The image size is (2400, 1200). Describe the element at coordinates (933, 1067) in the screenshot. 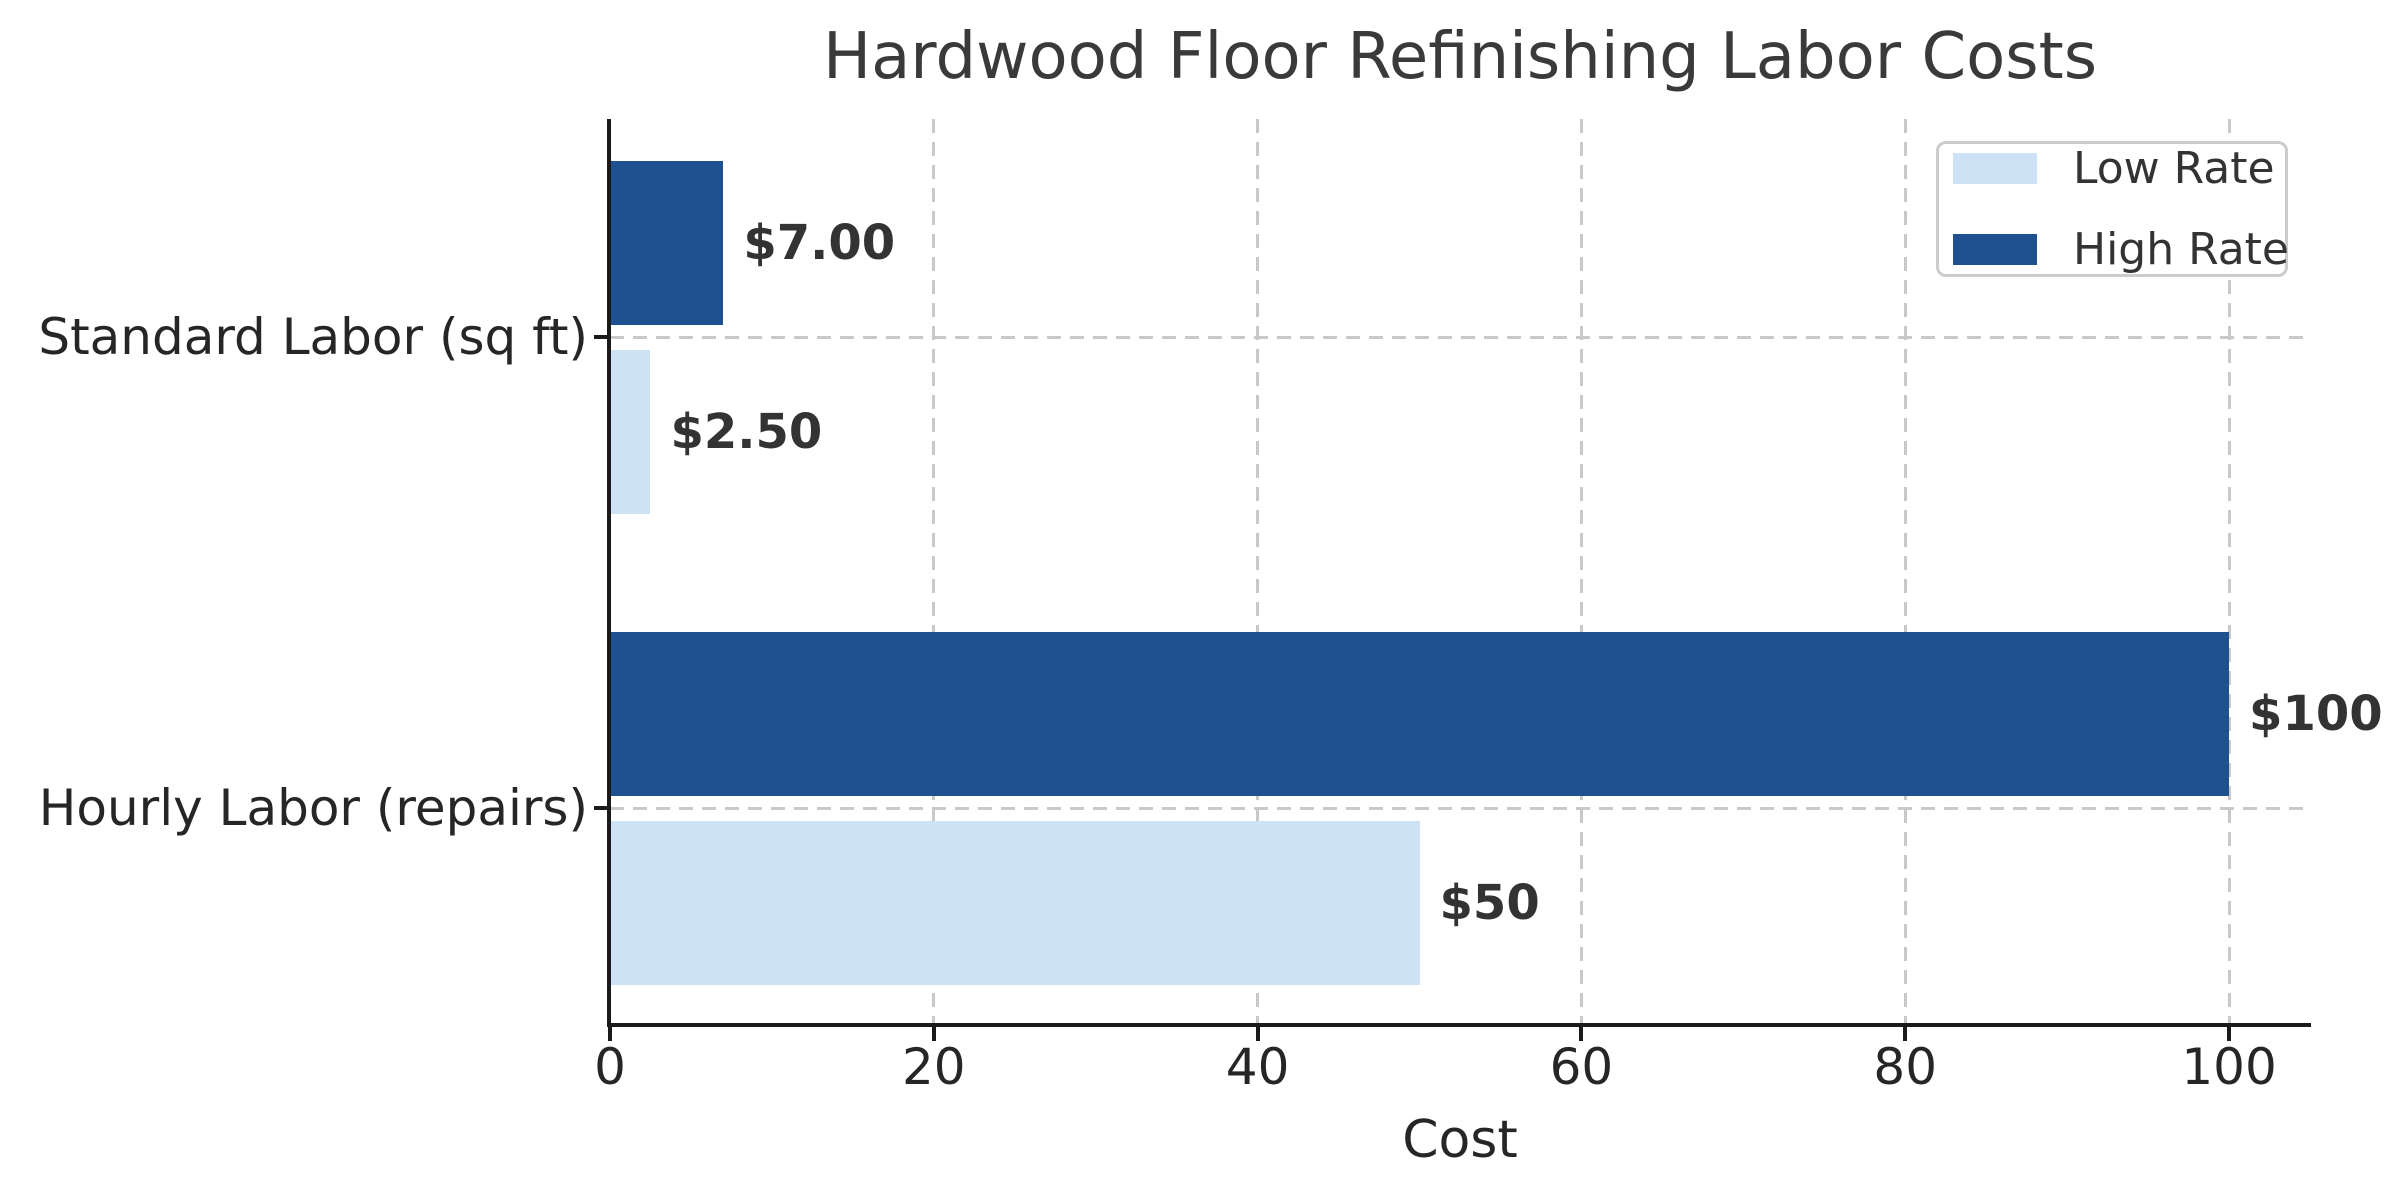

I see `x-tick-label: 20` at that location.